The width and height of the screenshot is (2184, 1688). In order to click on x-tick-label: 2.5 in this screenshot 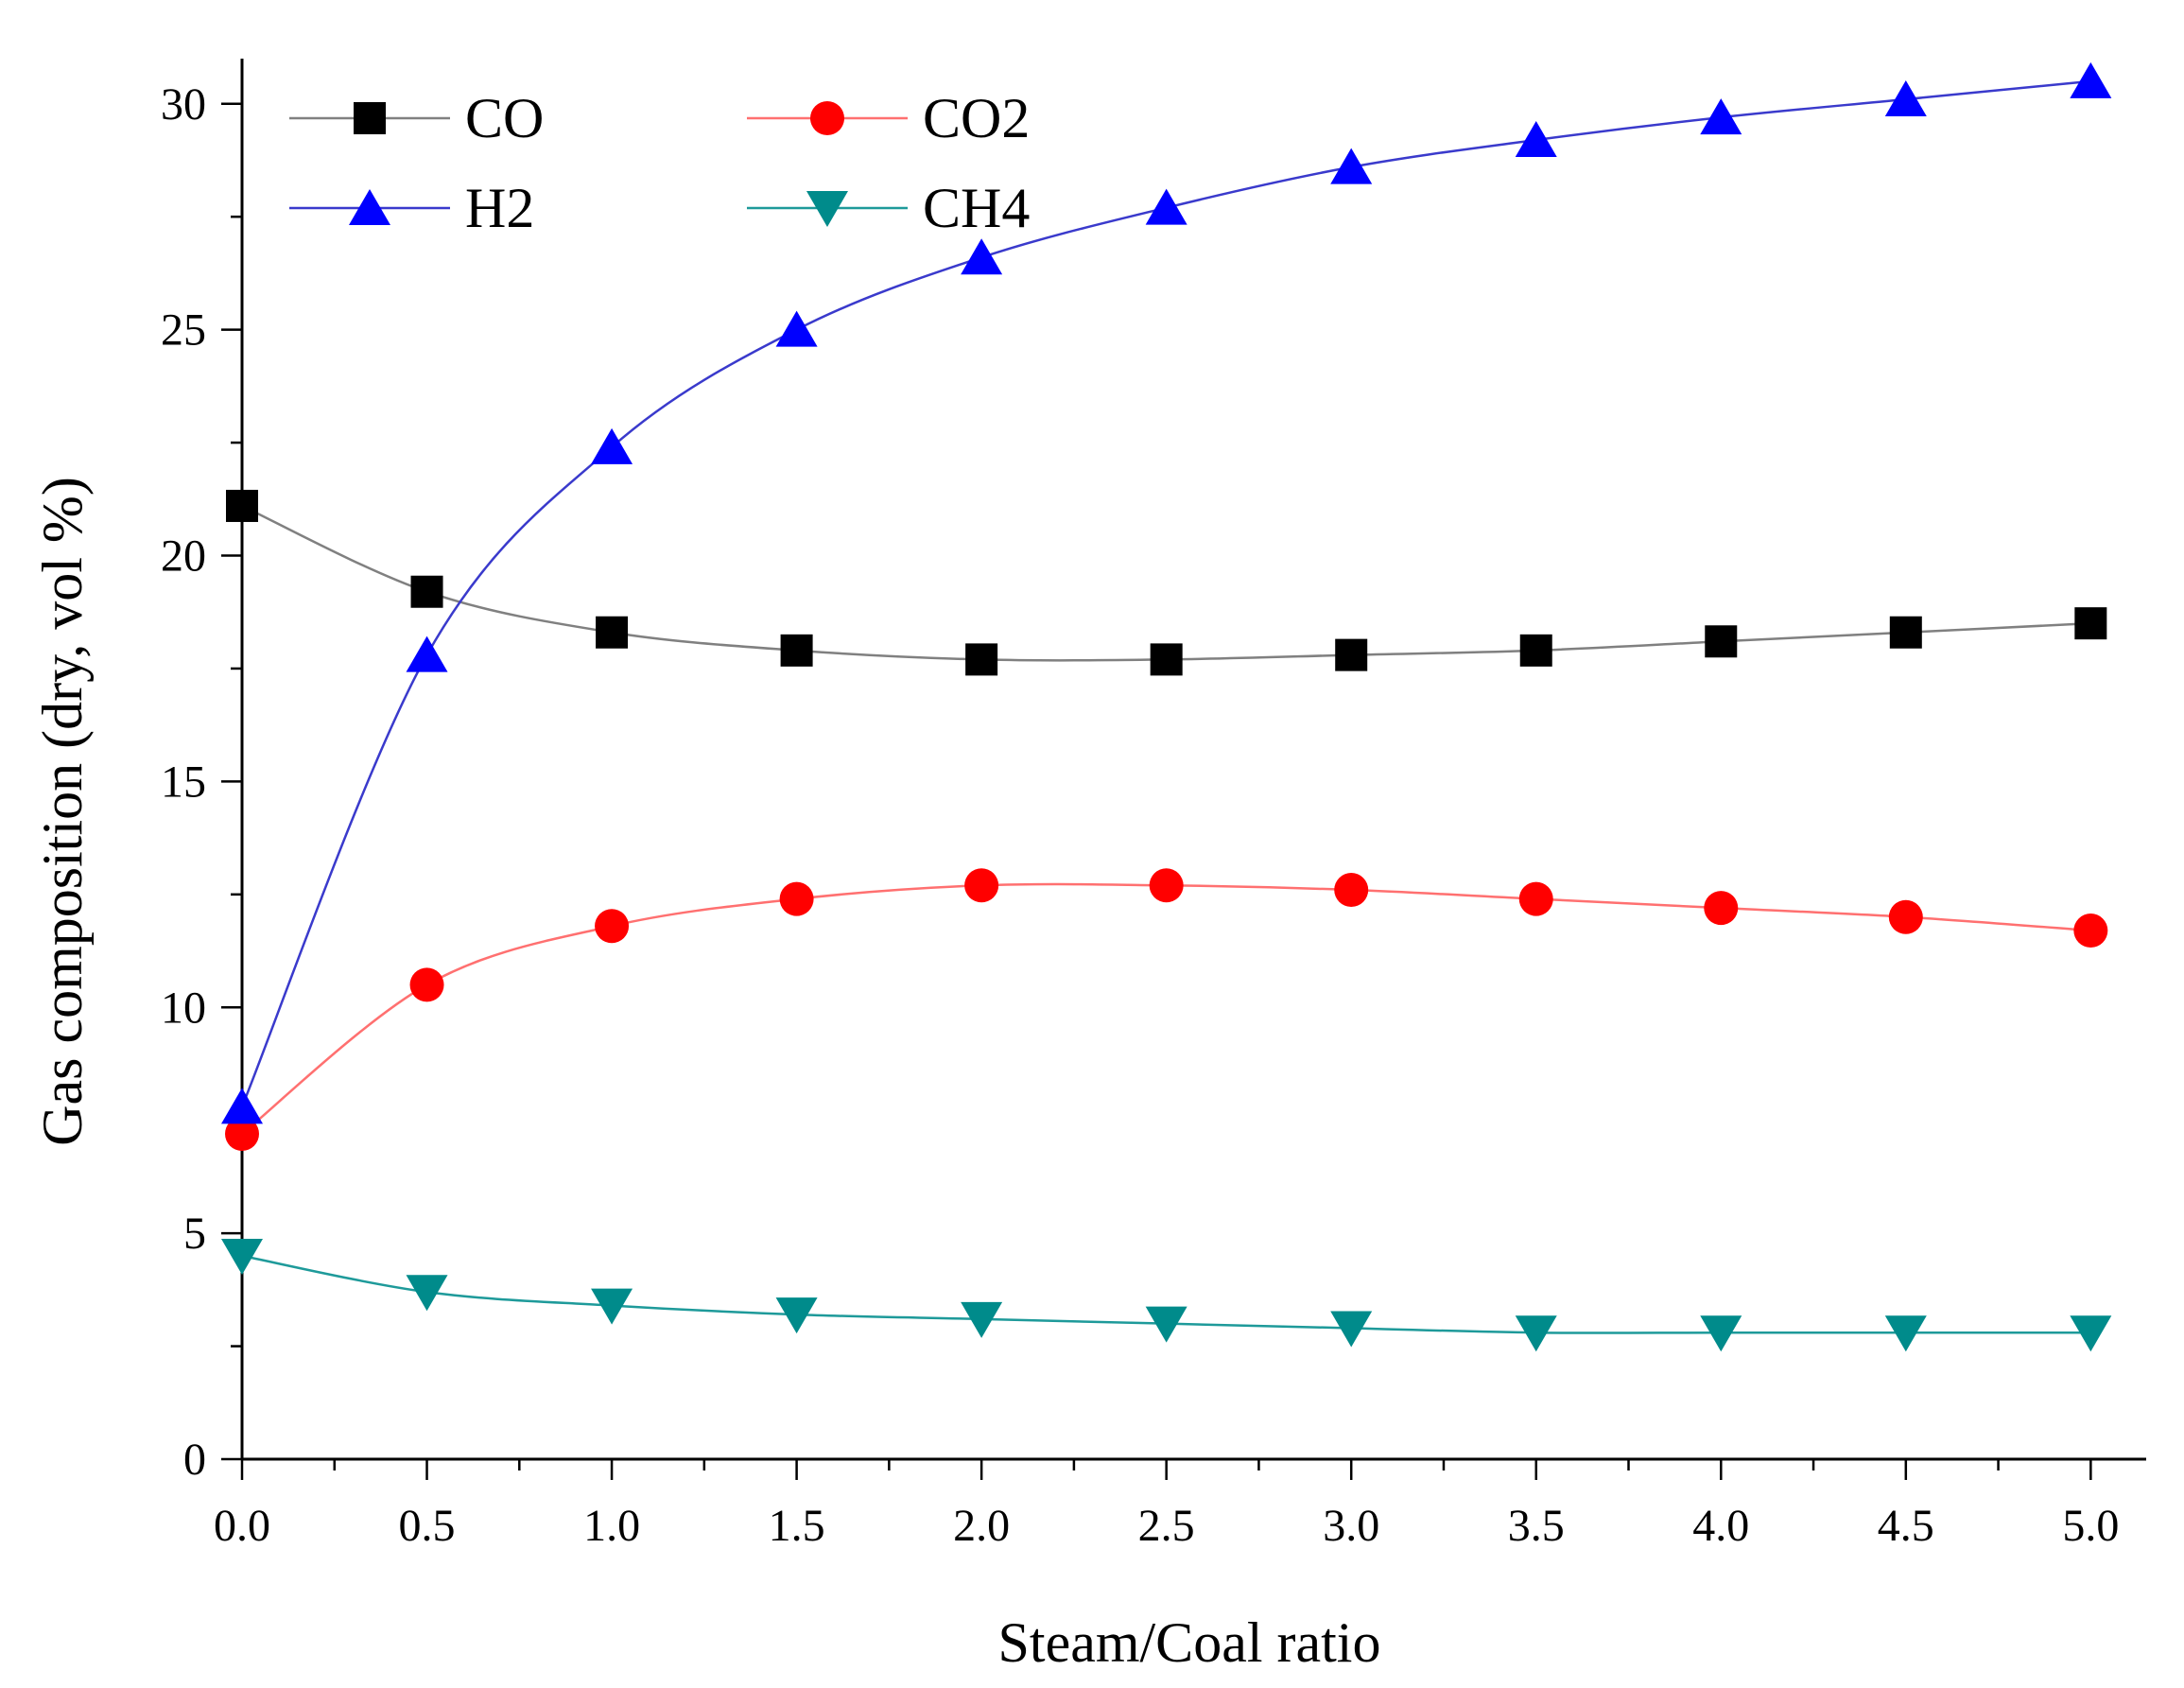, I will do `click(1166, 1526)`.